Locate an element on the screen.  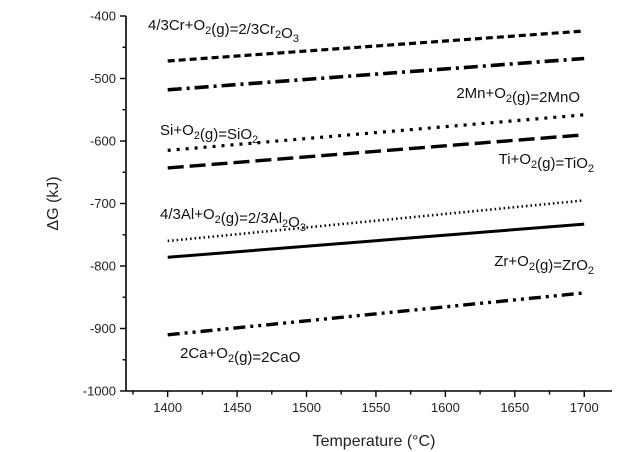
y-tick-label: -500 is located at coordinates (103, 78).